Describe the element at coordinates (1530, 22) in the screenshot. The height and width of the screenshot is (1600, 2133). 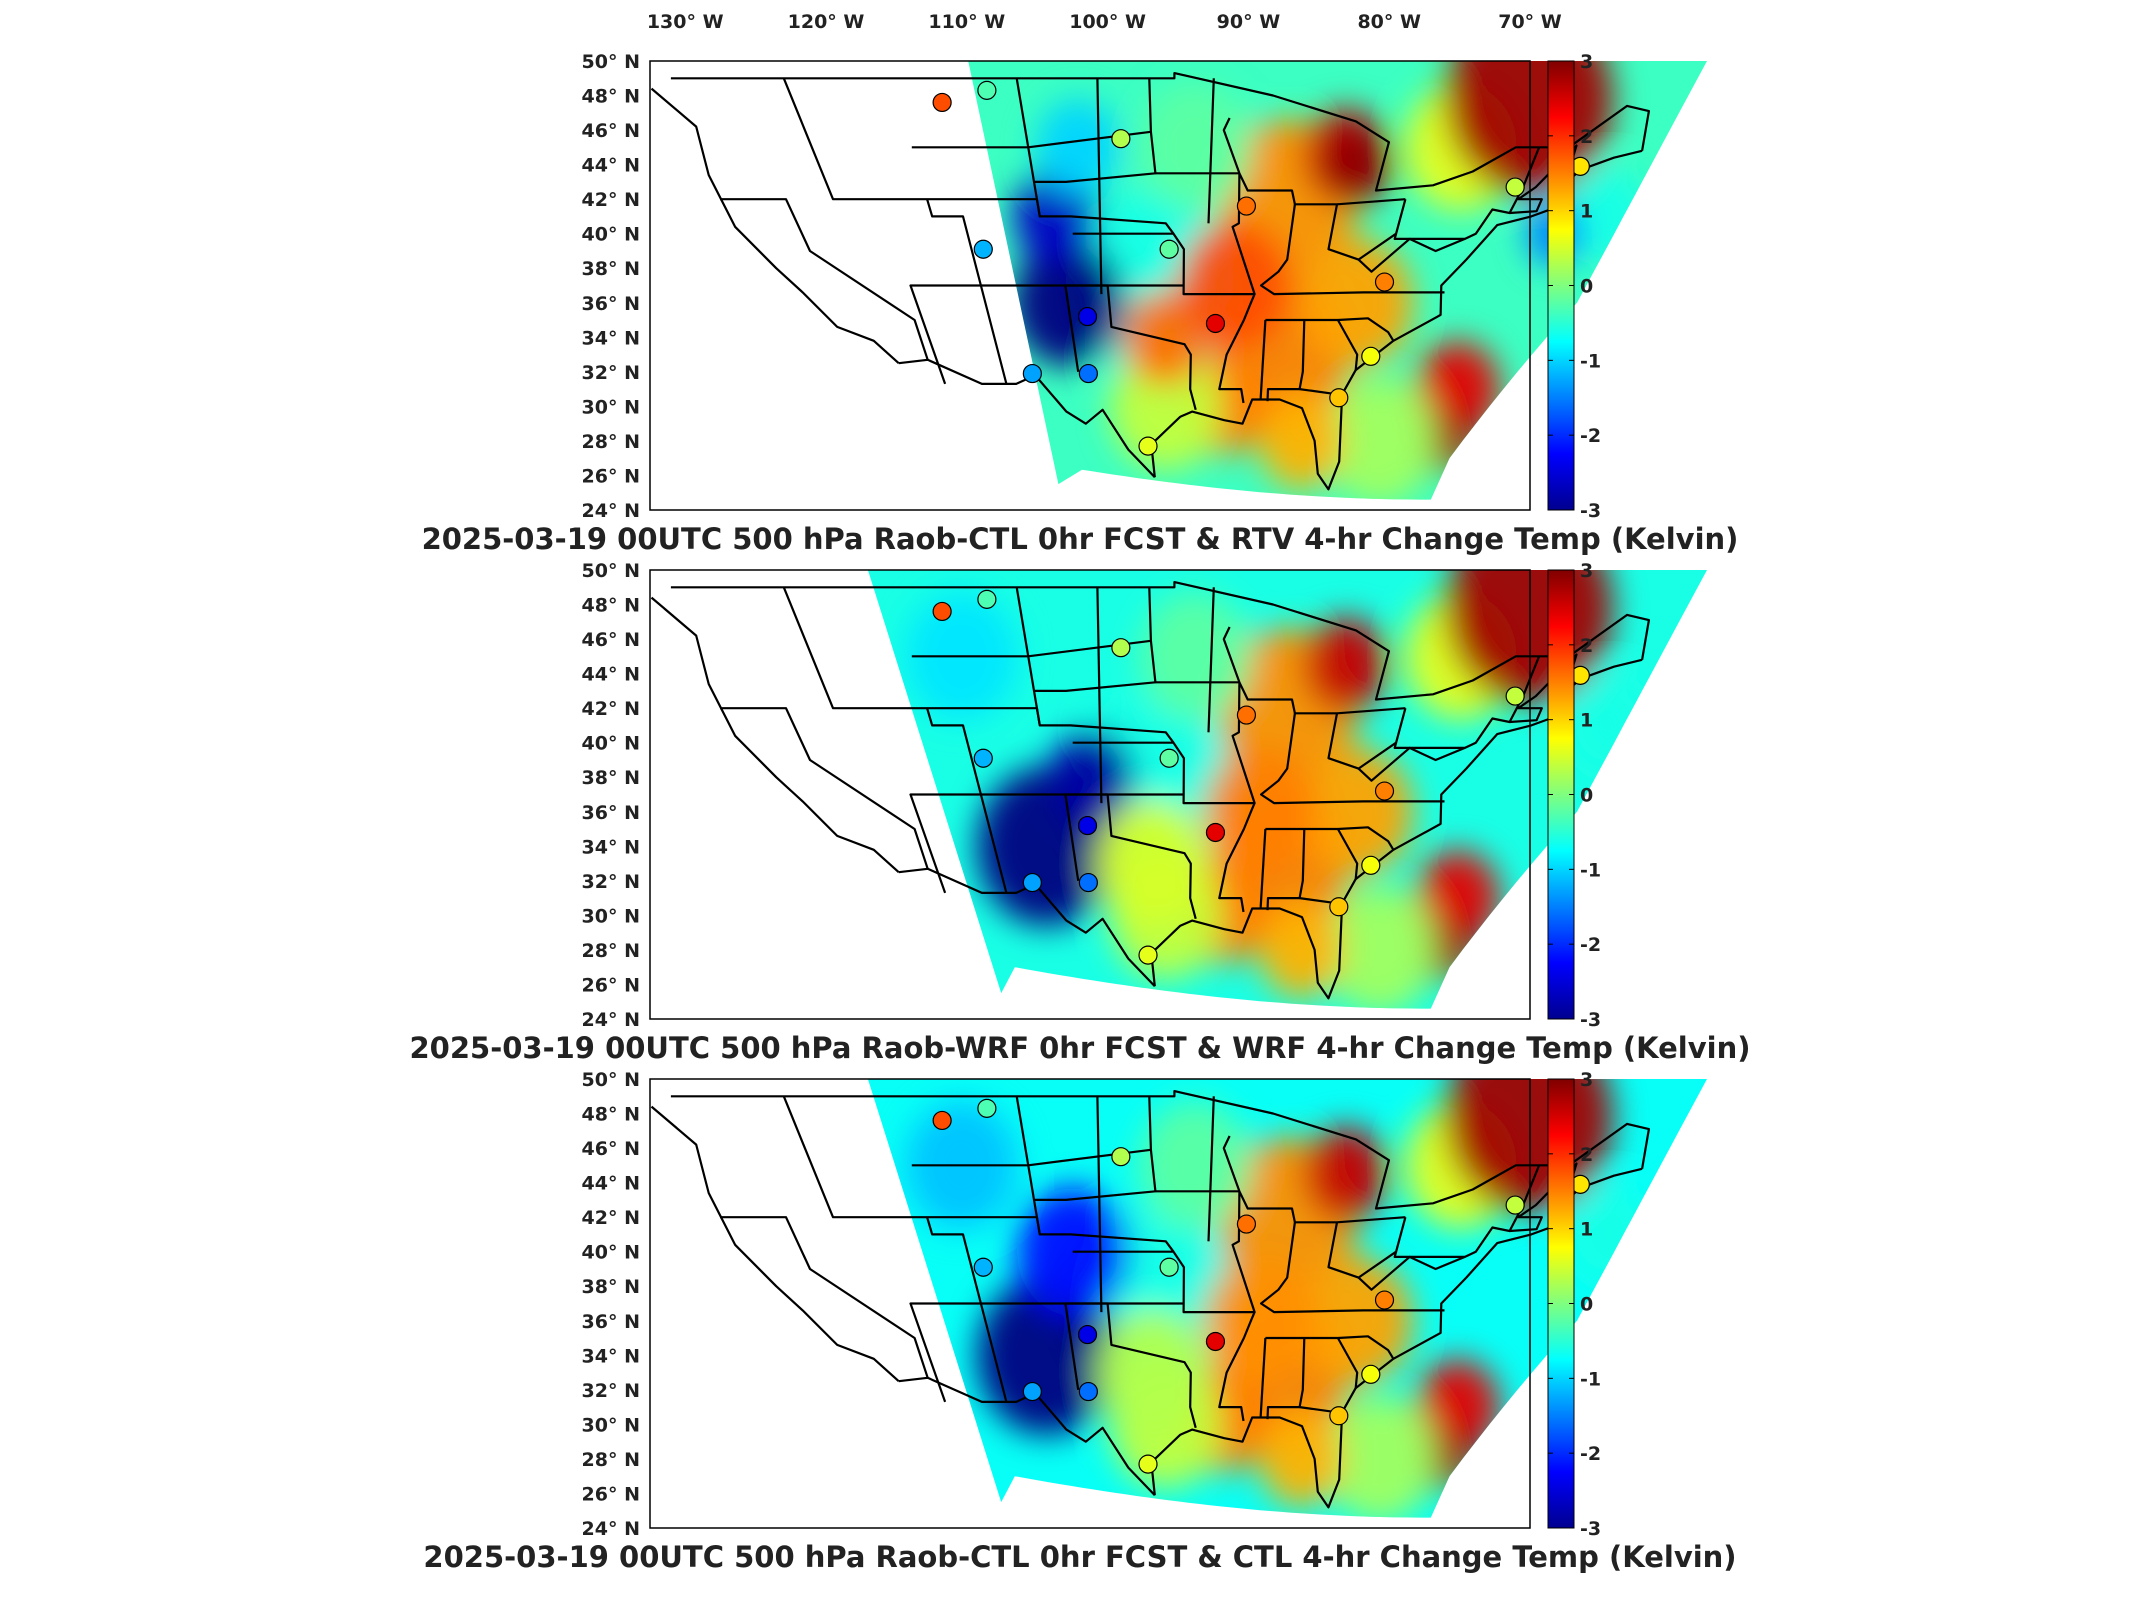
I see `lon-label: 70° W` at that location.